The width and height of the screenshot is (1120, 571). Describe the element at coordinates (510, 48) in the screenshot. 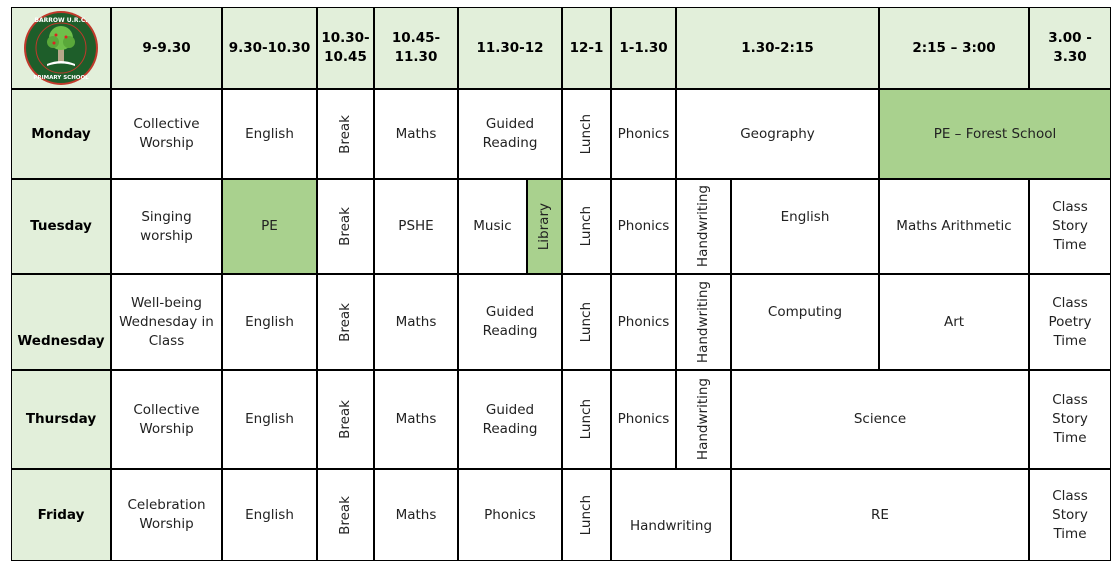

I see `header-time: 11.30-12` at that location.